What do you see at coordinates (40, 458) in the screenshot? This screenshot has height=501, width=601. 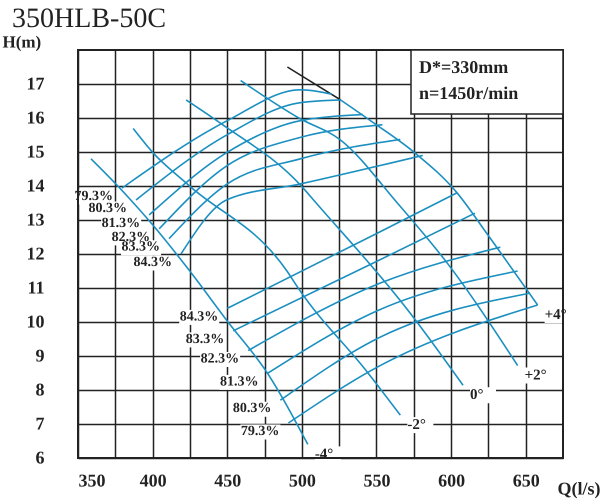 I see `y-tick-label: 6` at bounding box center [40, 458].